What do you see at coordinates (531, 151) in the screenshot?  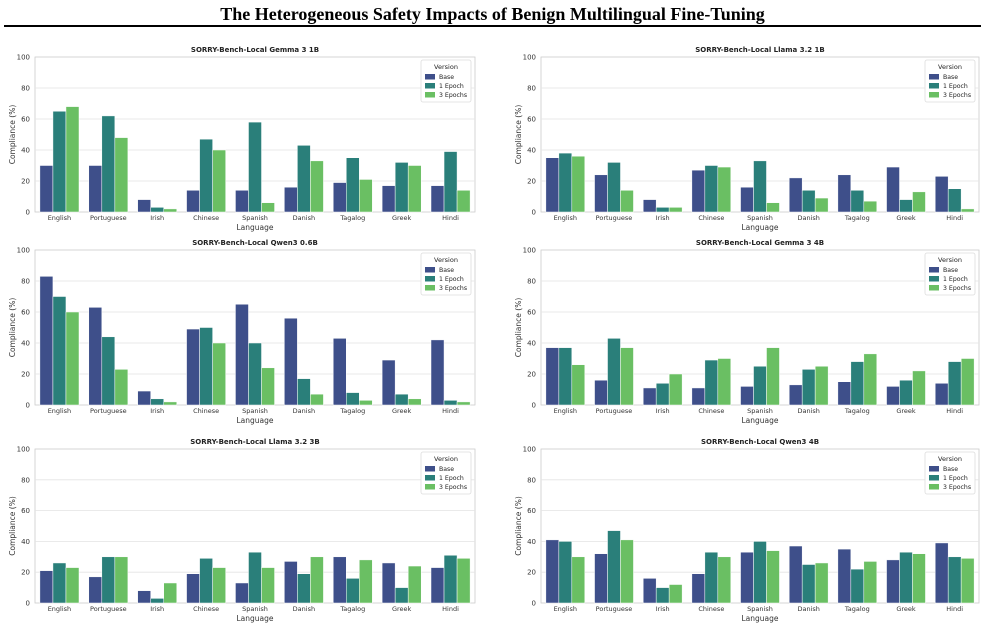 I see `y-tick-label: 40` at bounding box center [531, 151].